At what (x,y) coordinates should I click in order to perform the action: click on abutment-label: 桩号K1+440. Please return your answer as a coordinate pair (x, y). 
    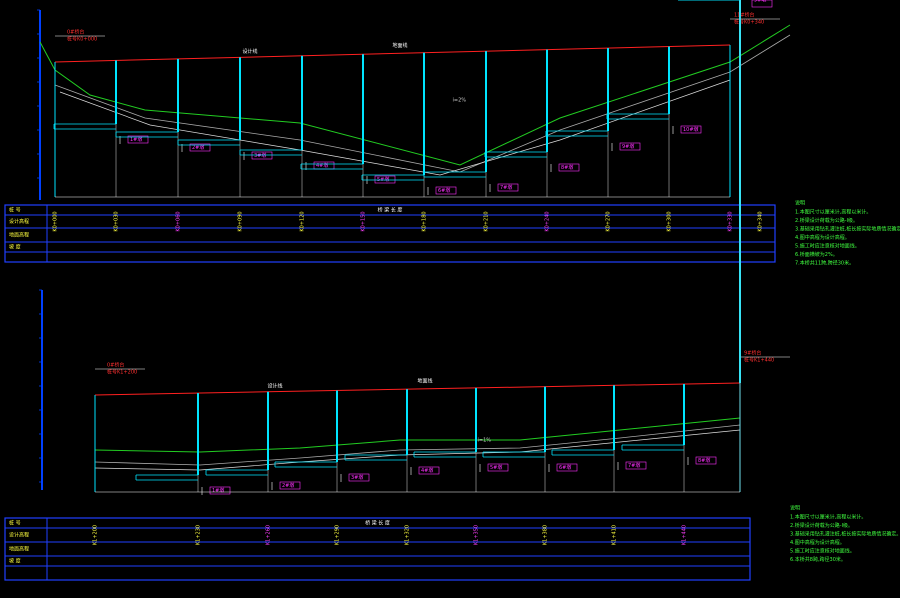
    Looking at the image, I should click on (759, 360).